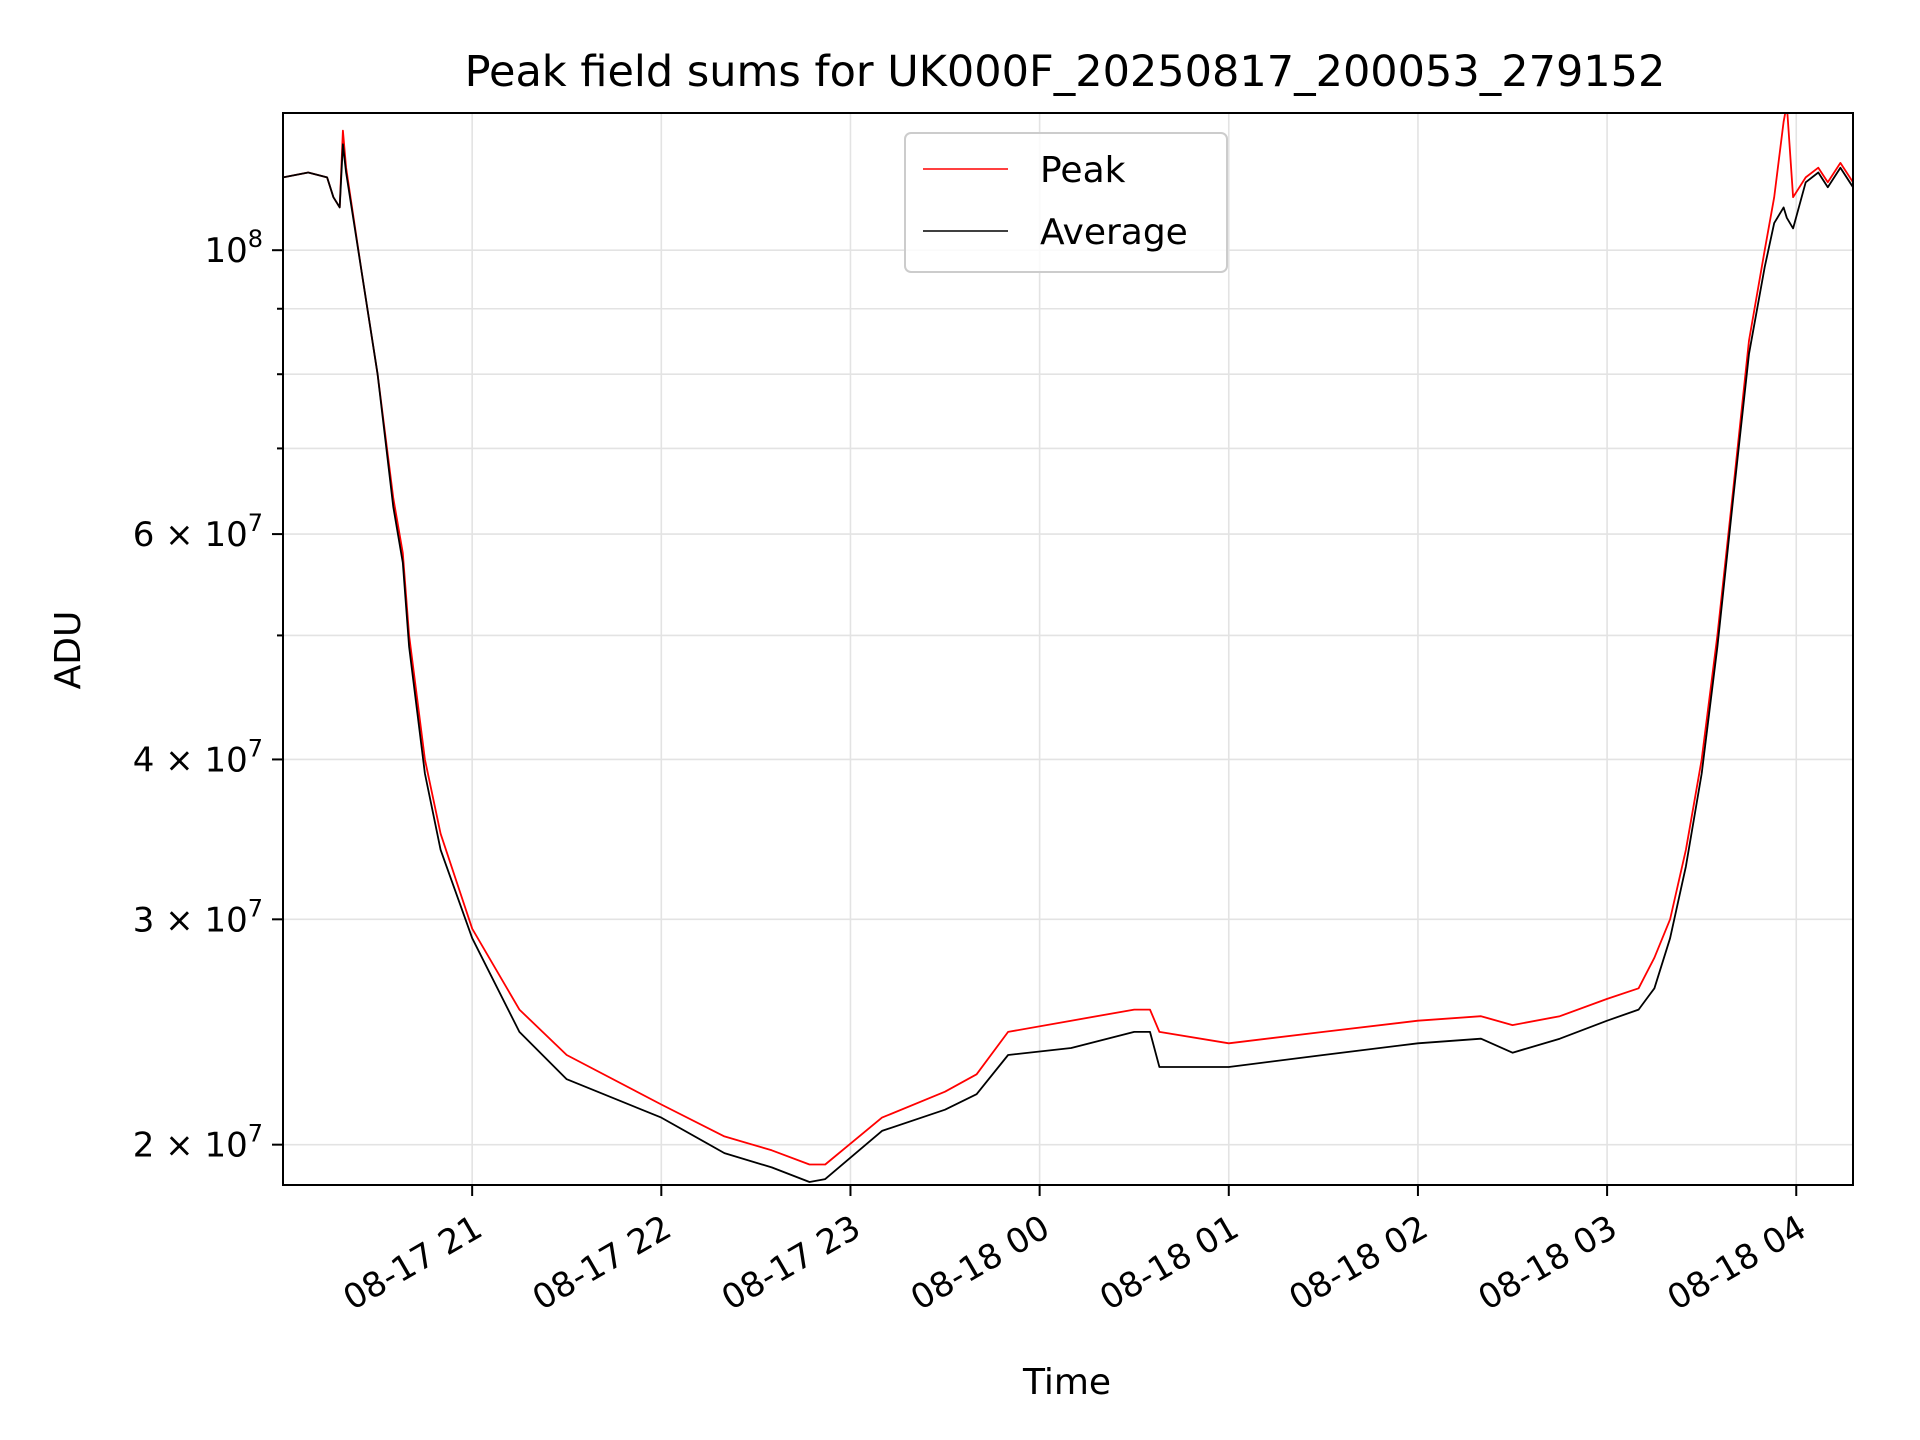 The width and height of the screenshot is (1920, 1440). I want to click on y-tick-label: 4 × 107, so click(198, 757).